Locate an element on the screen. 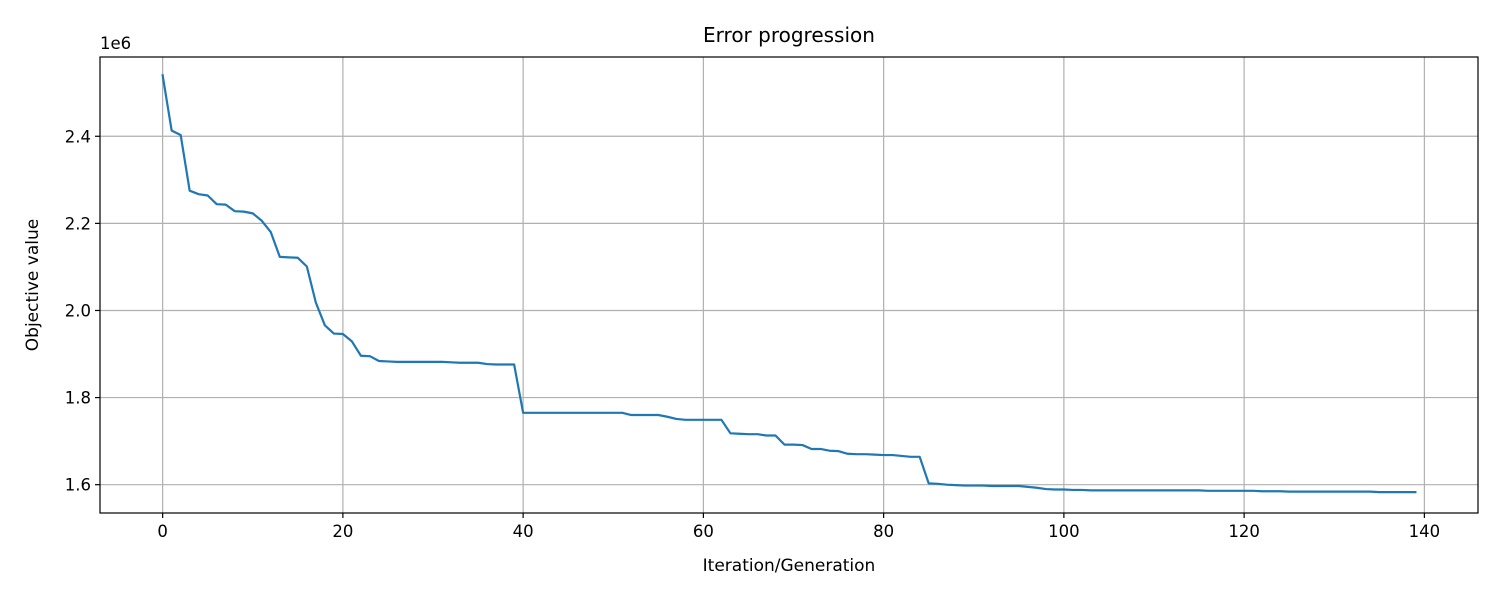  y-tick-label: 1.6 is located at coordinates (78, 485).